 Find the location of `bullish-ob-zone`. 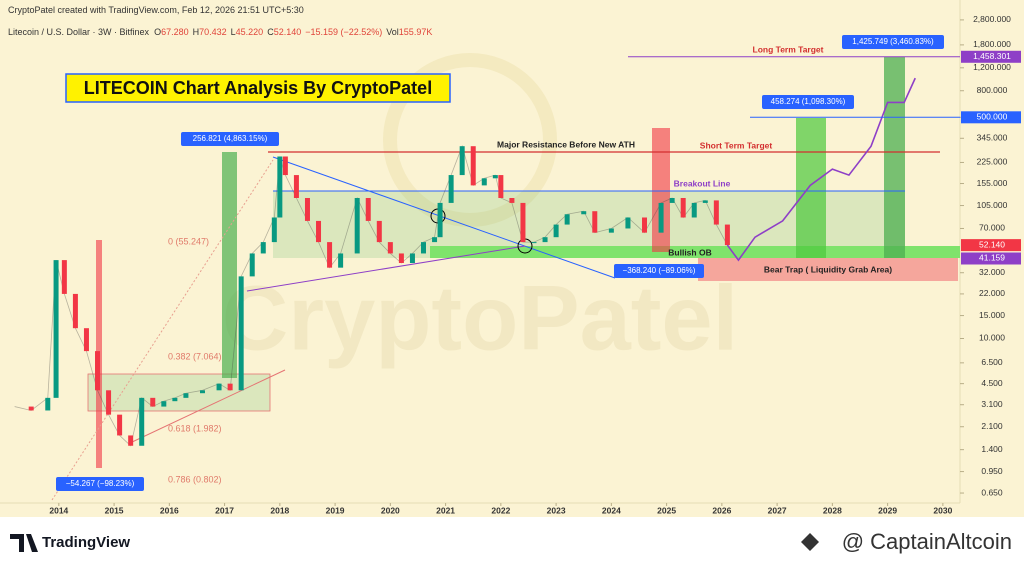

bullish-ob-zone is located at coordinates (695, 252).